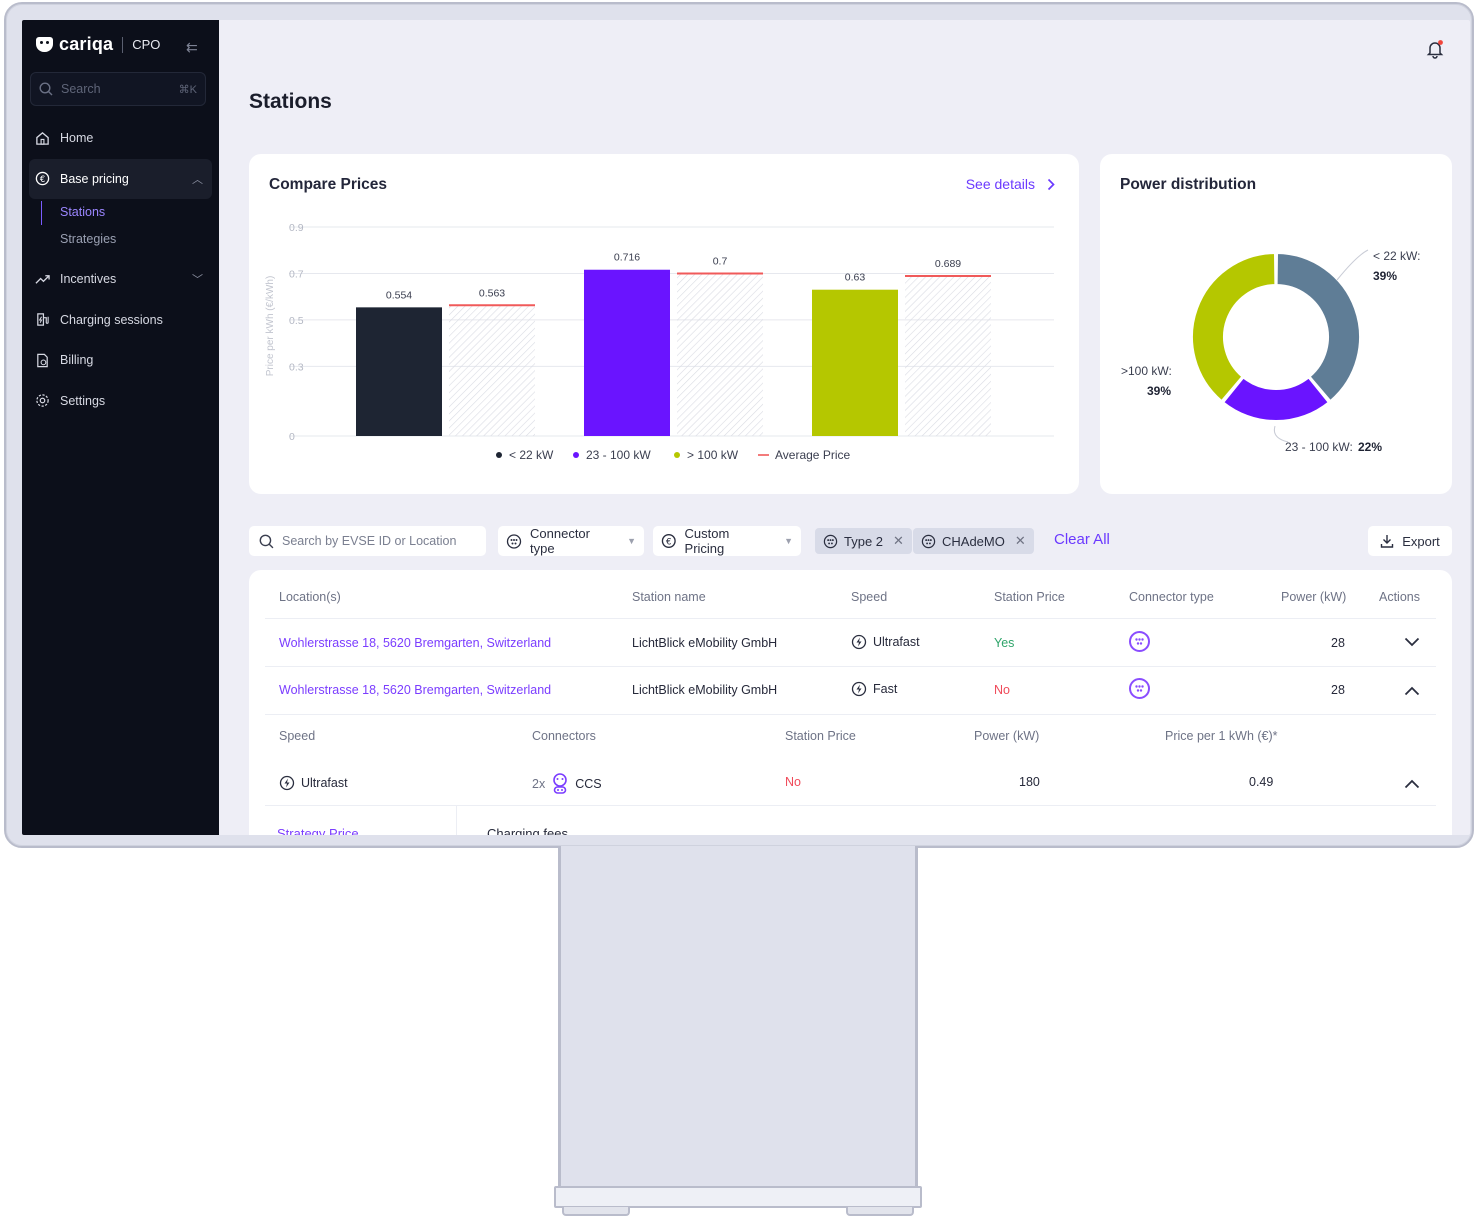  What do you see at coordinates (111, 319) in the screenshot?
I see `sidebar-item-label: Charging sessions` at bounding box center [111, 319].